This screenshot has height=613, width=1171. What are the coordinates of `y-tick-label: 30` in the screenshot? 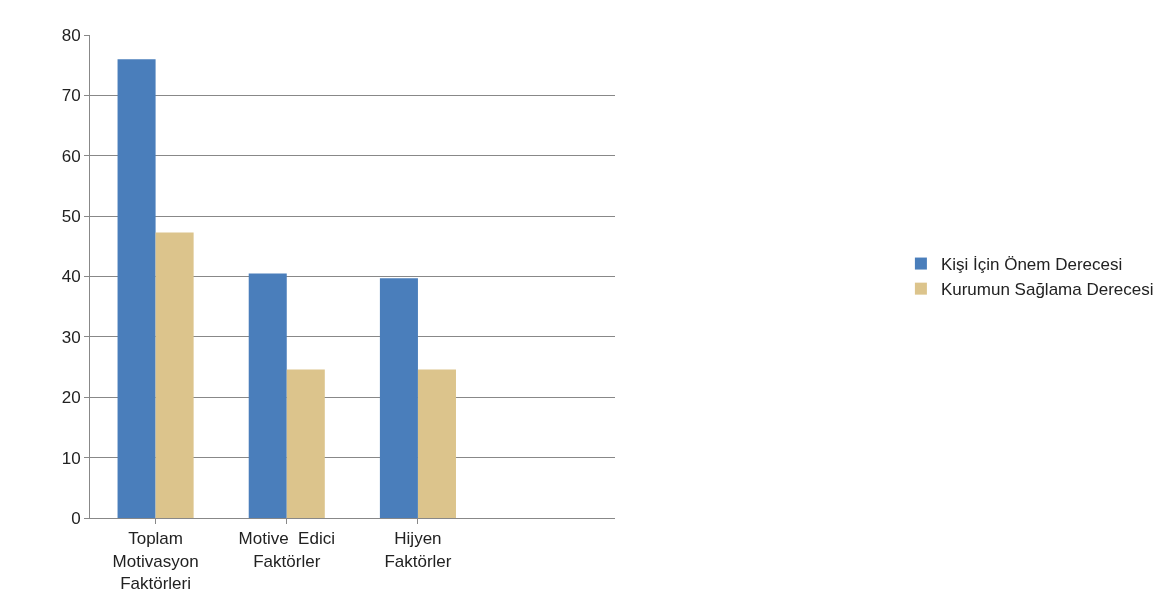 It's located at (71, 337).